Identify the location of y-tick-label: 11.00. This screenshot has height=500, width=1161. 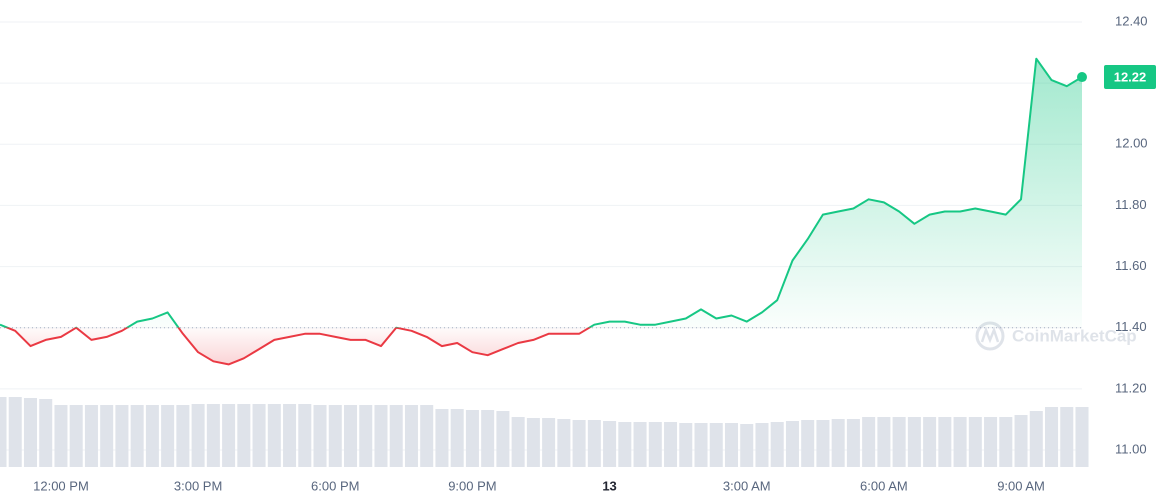
(1131, 448).